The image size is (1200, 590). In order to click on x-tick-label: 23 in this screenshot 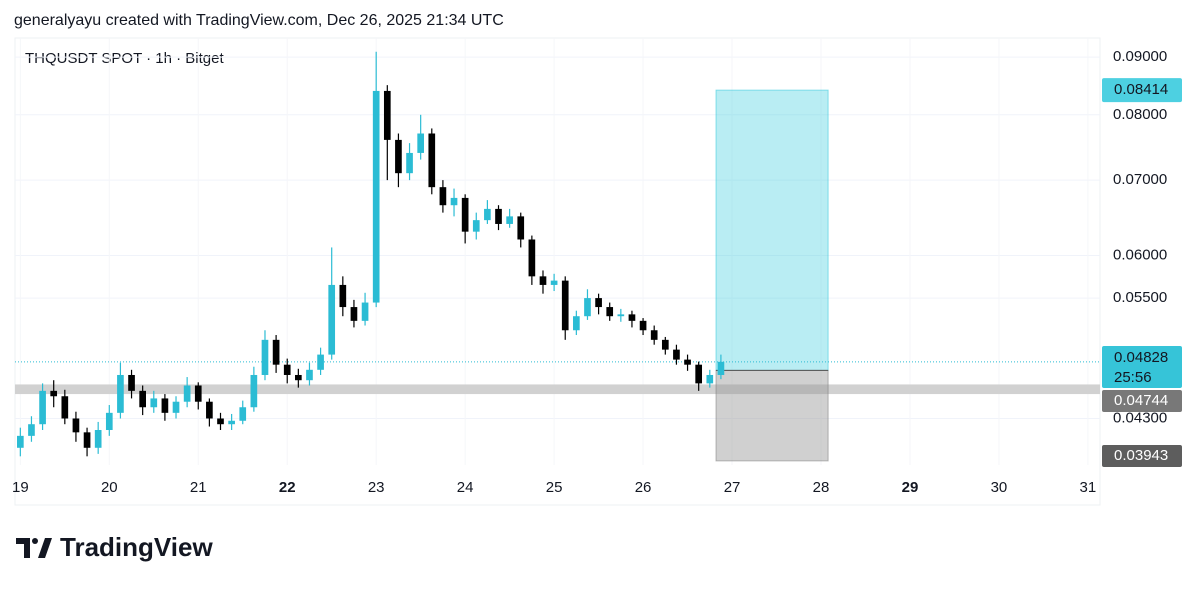, I will do `click(376, 487)`.